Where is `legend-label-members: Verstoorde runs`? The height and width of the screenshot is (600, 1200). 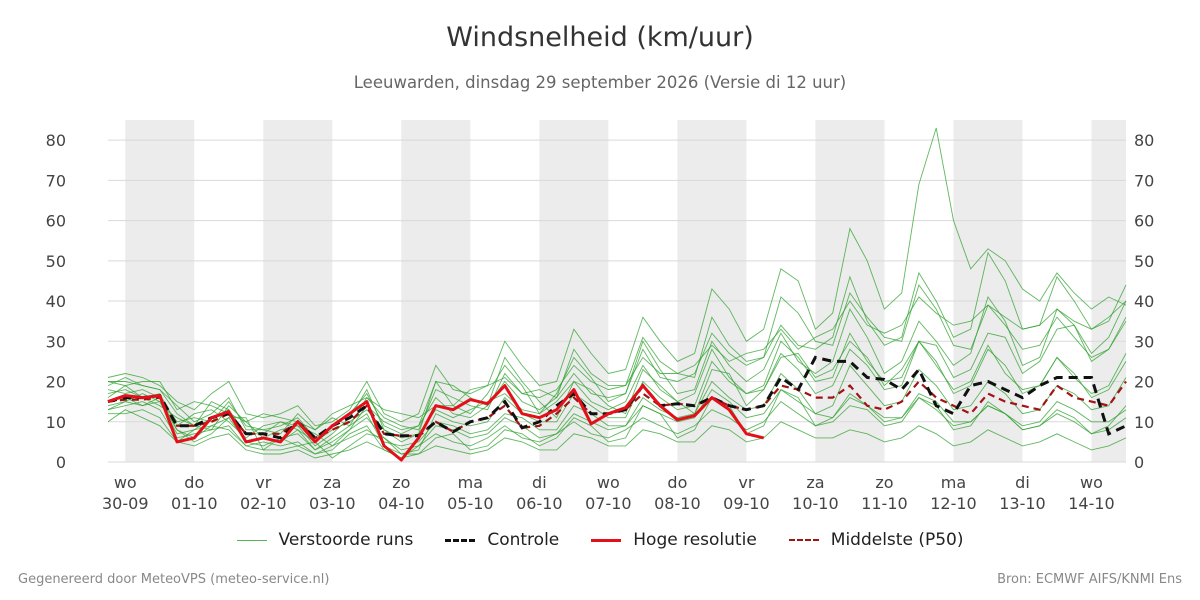 legend-label-members: Verstoorde runs is located at coordinates (346, 540).